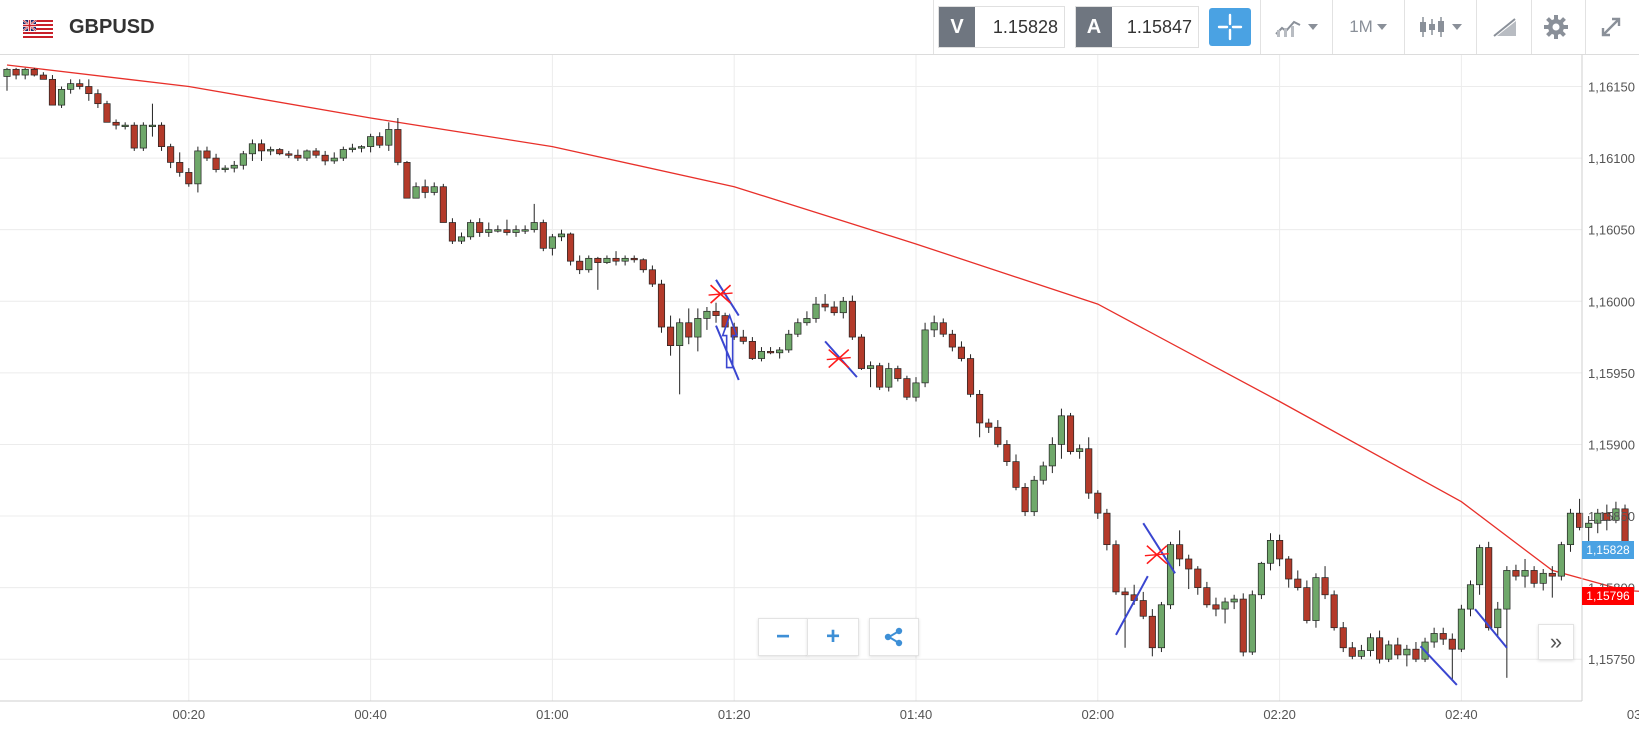 The width and height of the screenshot is (1639, 729). Describe the element at coordinates (894, 637) in the screenshot. I see `share-button` at that location.